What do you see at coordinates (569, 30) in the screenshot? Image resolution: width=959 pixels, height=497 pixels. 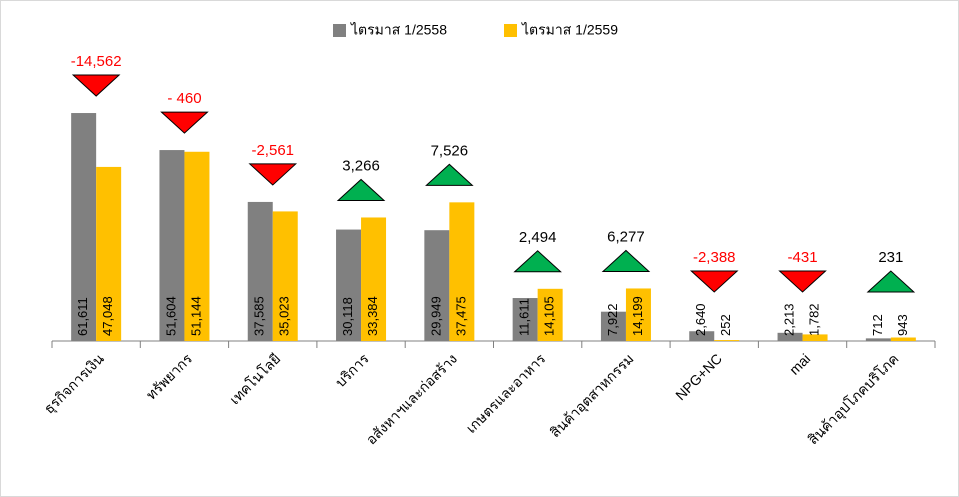 I see `legend-label: ไตรมาส 1/2559` at bounding box center [569, 30].